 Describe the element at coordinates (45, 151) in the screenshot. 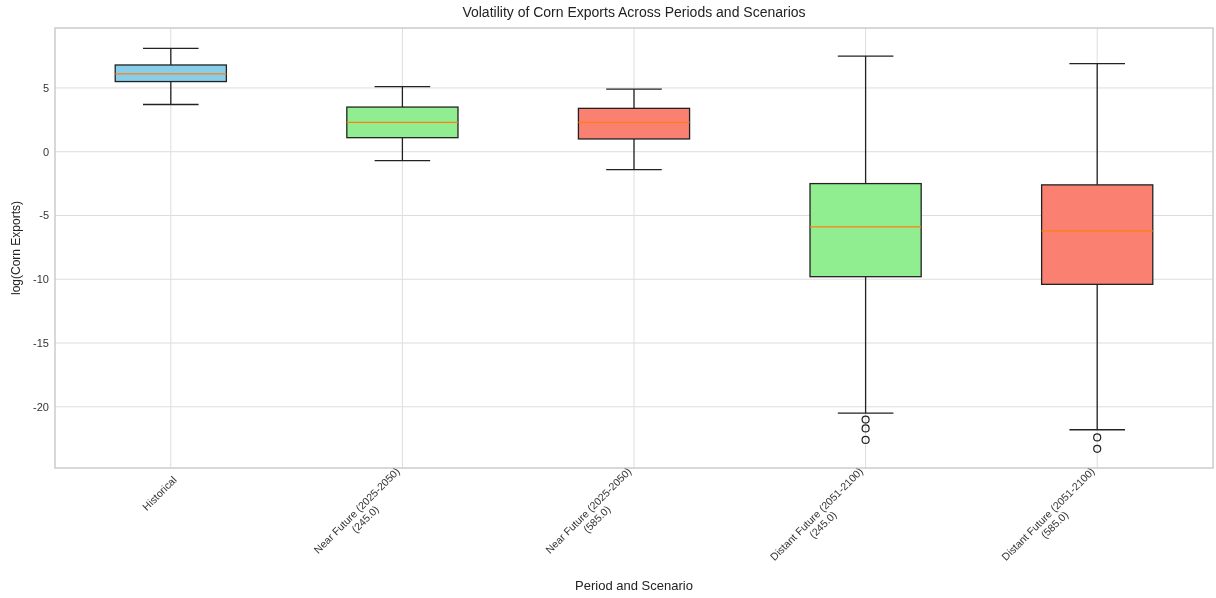

I see `y-tick-label: 0` at that location.